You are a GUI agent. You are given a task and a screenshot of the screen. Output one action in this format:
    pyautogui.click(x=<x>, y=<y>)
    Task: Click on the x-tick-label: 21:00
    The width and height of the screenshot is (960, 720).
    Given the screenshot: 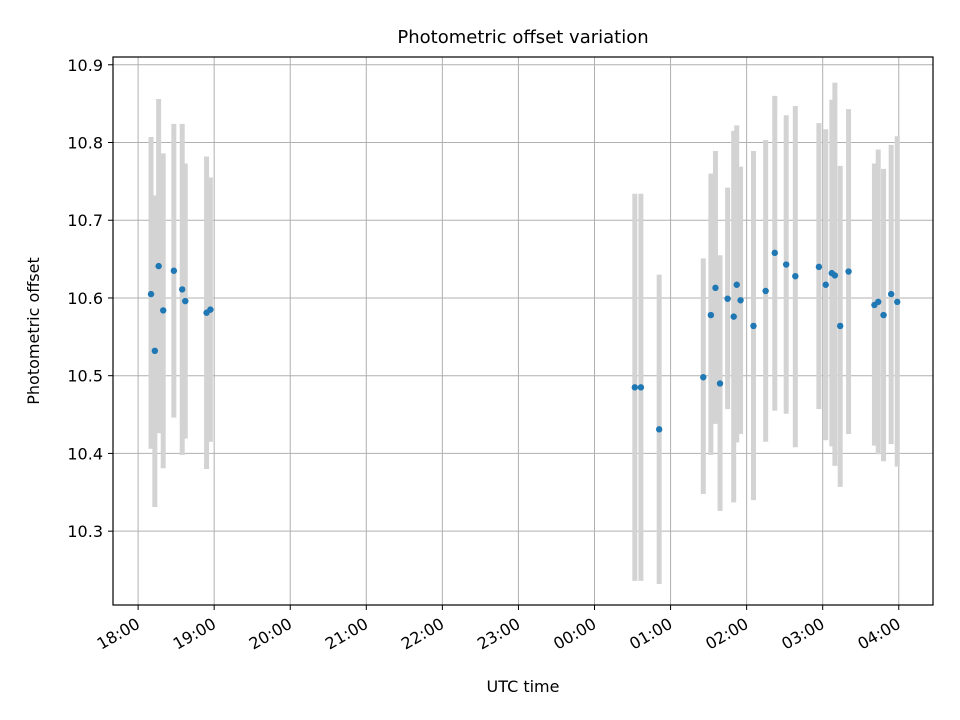 What is the action you would take?
    pyautogui.click(x=346, y=634)
    